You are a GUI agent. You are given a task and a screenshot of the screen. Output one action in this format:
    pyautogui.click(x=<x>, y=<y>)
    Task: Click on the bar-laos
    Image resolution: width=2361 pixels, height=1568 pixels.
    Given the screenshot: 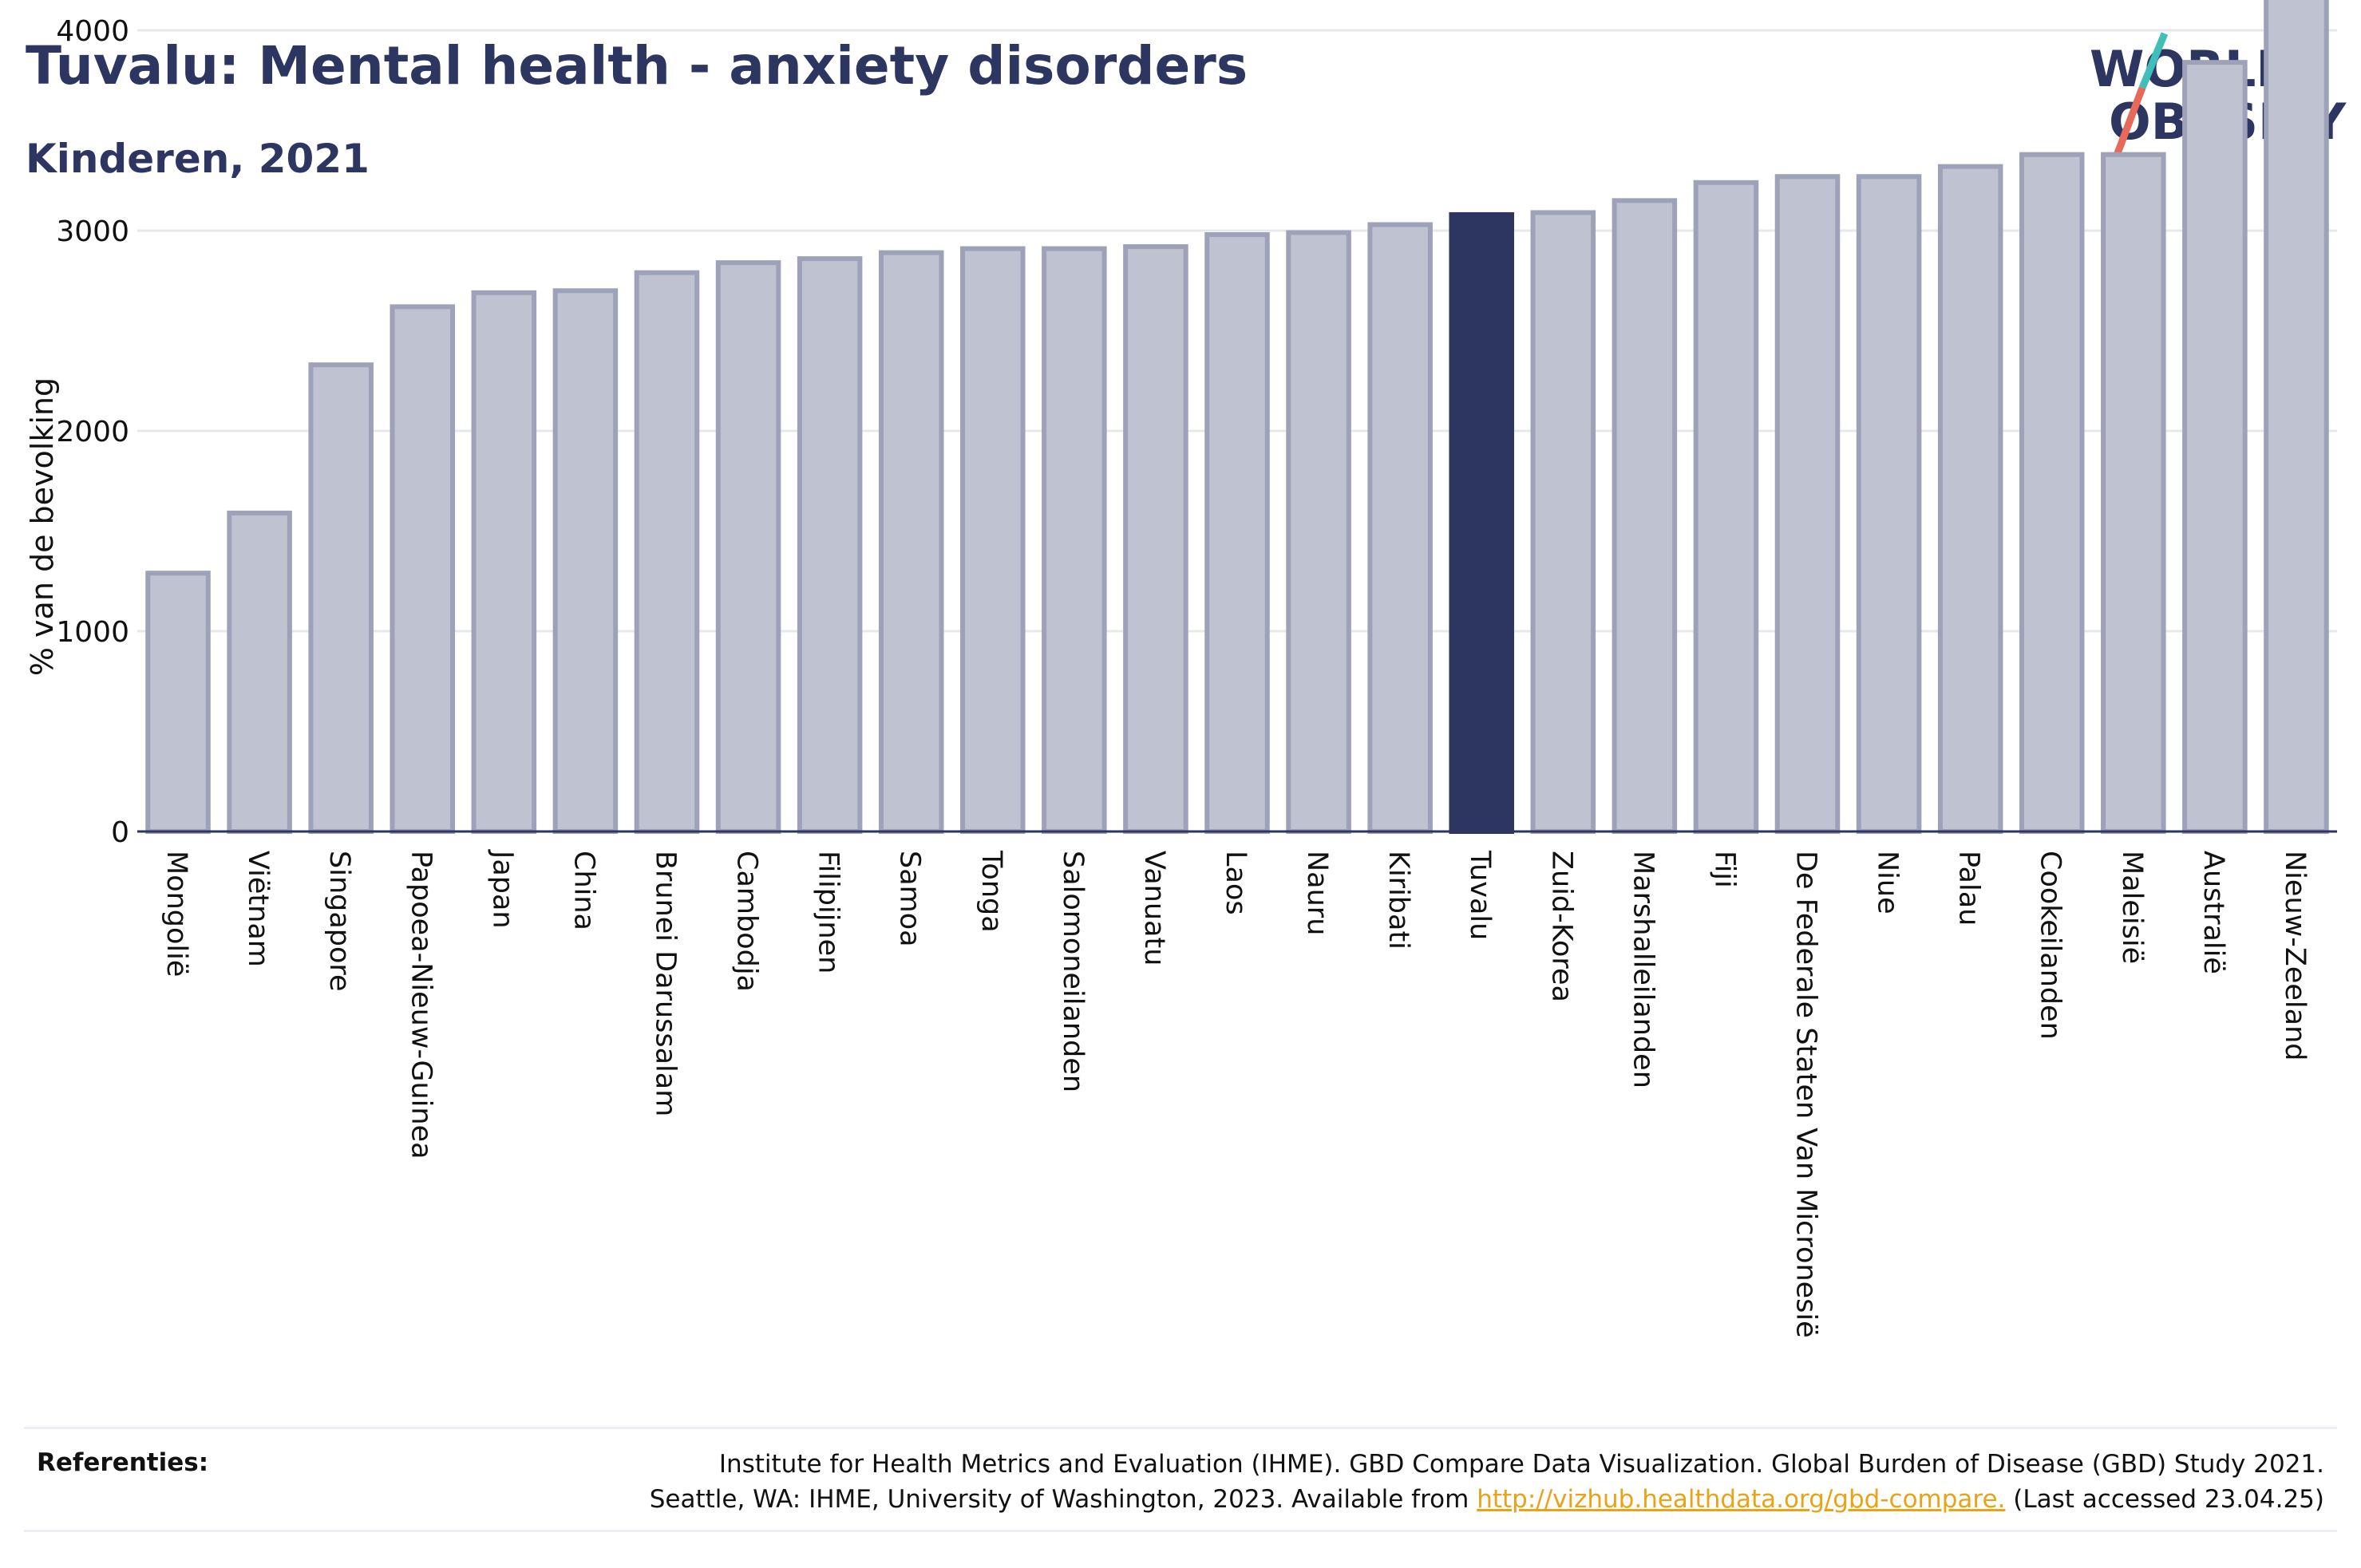 What is the action you would take?
    pyautogui.click(x=1237, y=533)
    